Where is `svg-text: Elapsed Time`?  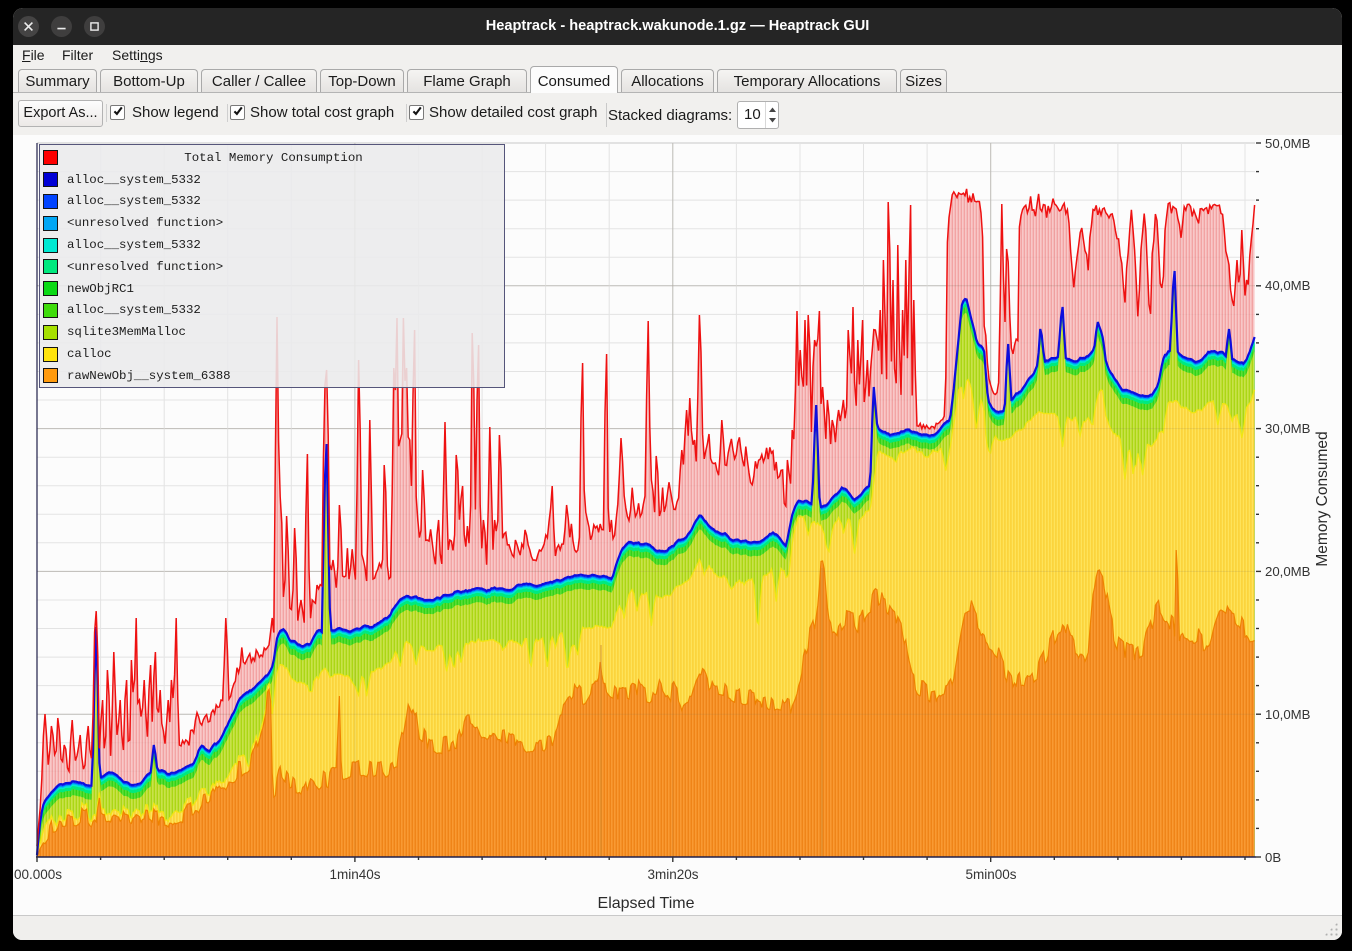
svg-text: Elapsed Time is located at coordinates (646, 903).